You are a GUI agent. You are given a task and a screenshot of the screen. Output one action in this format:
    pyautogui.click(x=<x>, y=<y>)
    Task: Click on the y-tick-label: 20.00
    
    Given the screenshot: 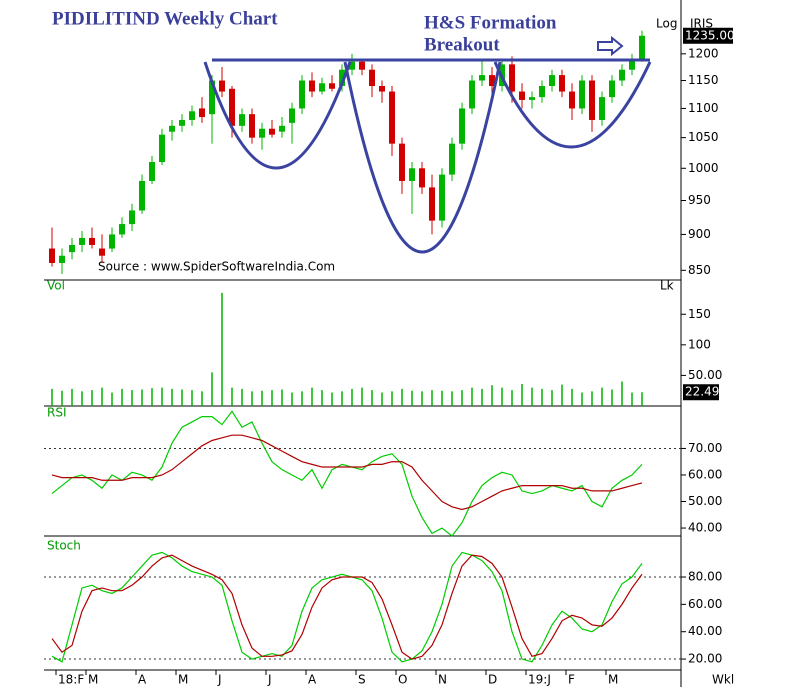 What is the action you would take?
    pyautogui.click(x=705, y=659)
    